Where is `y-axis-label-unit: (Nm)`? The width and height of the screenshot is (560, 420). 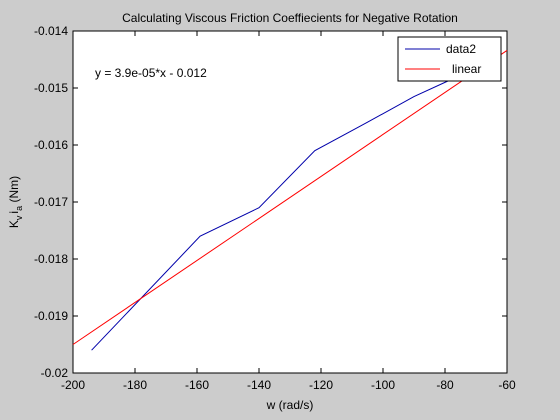
y-axis-label-unit: (Nm) is located at coordinates (14, 191).